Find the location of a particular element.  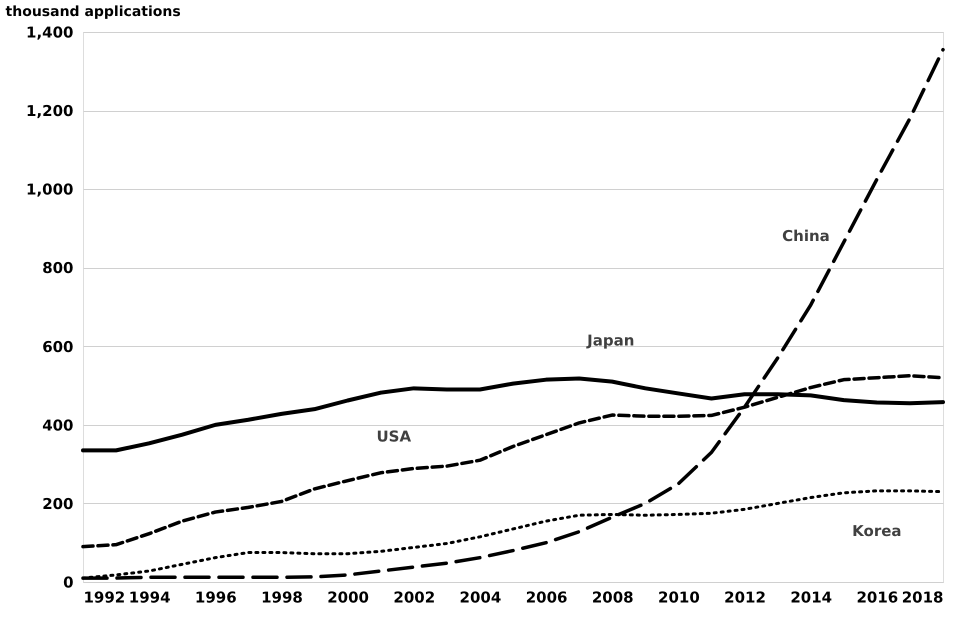

x-tick-label: 2014 is located at coordinates (811, 597).